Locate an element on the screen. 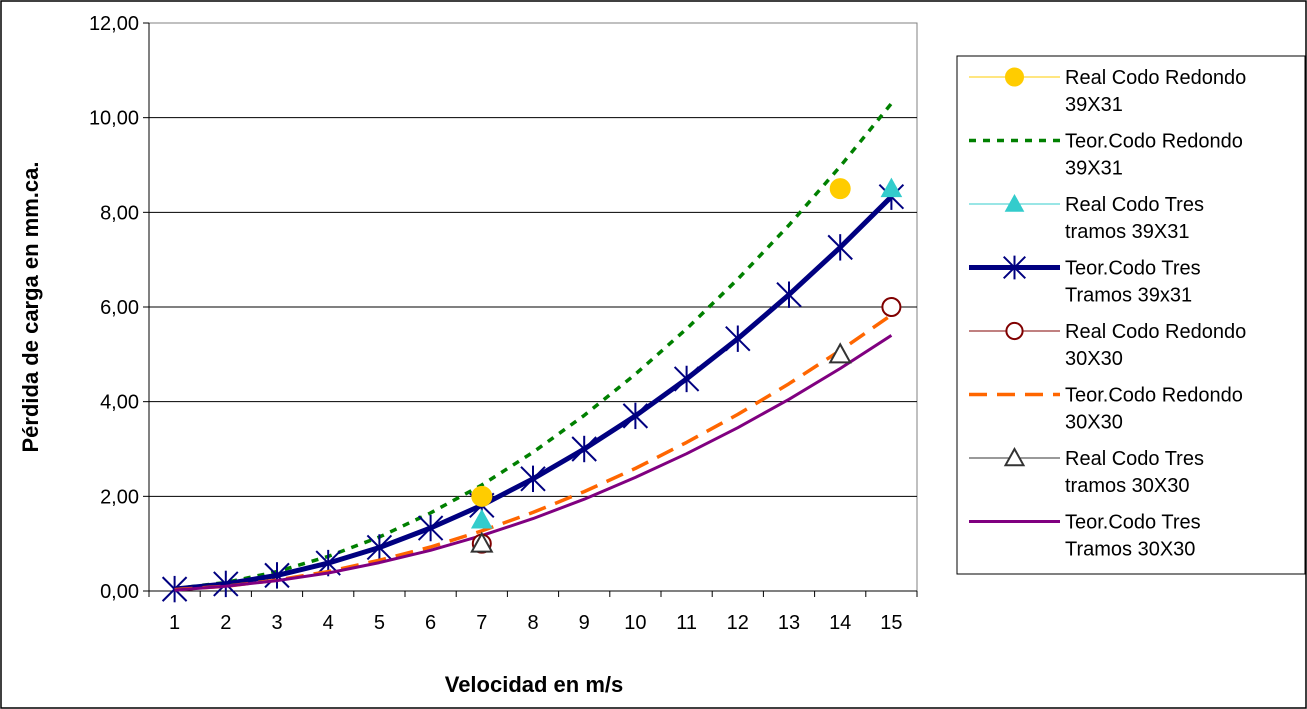  x-tick-label: 1 is located at coordinates (174, 623).